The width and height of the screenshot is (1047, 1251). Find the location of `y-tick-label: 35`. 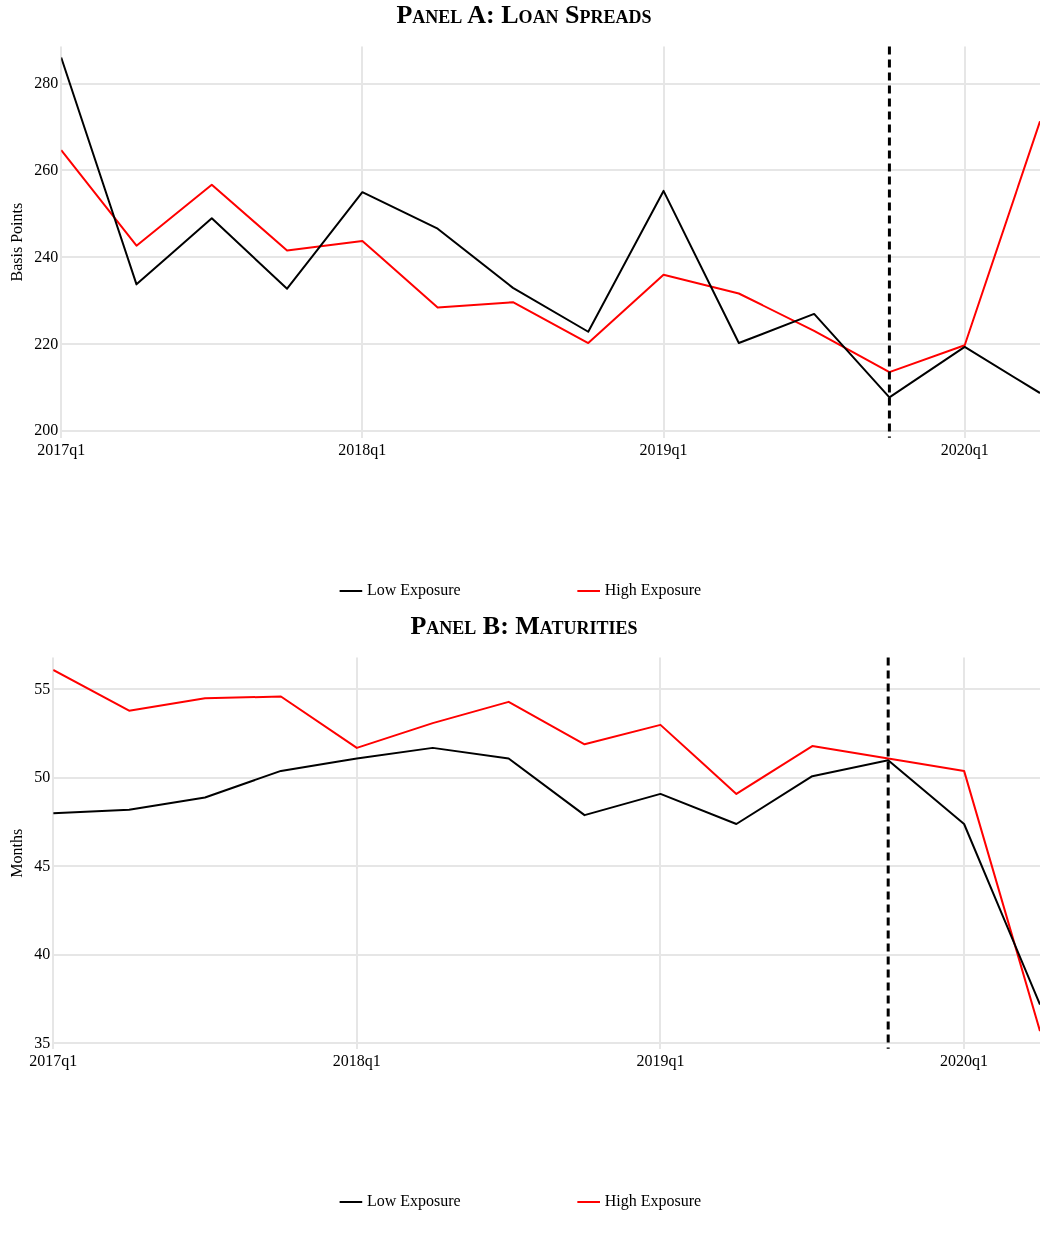

y-tick-label: 35 is located at coordinates (42, 1042).